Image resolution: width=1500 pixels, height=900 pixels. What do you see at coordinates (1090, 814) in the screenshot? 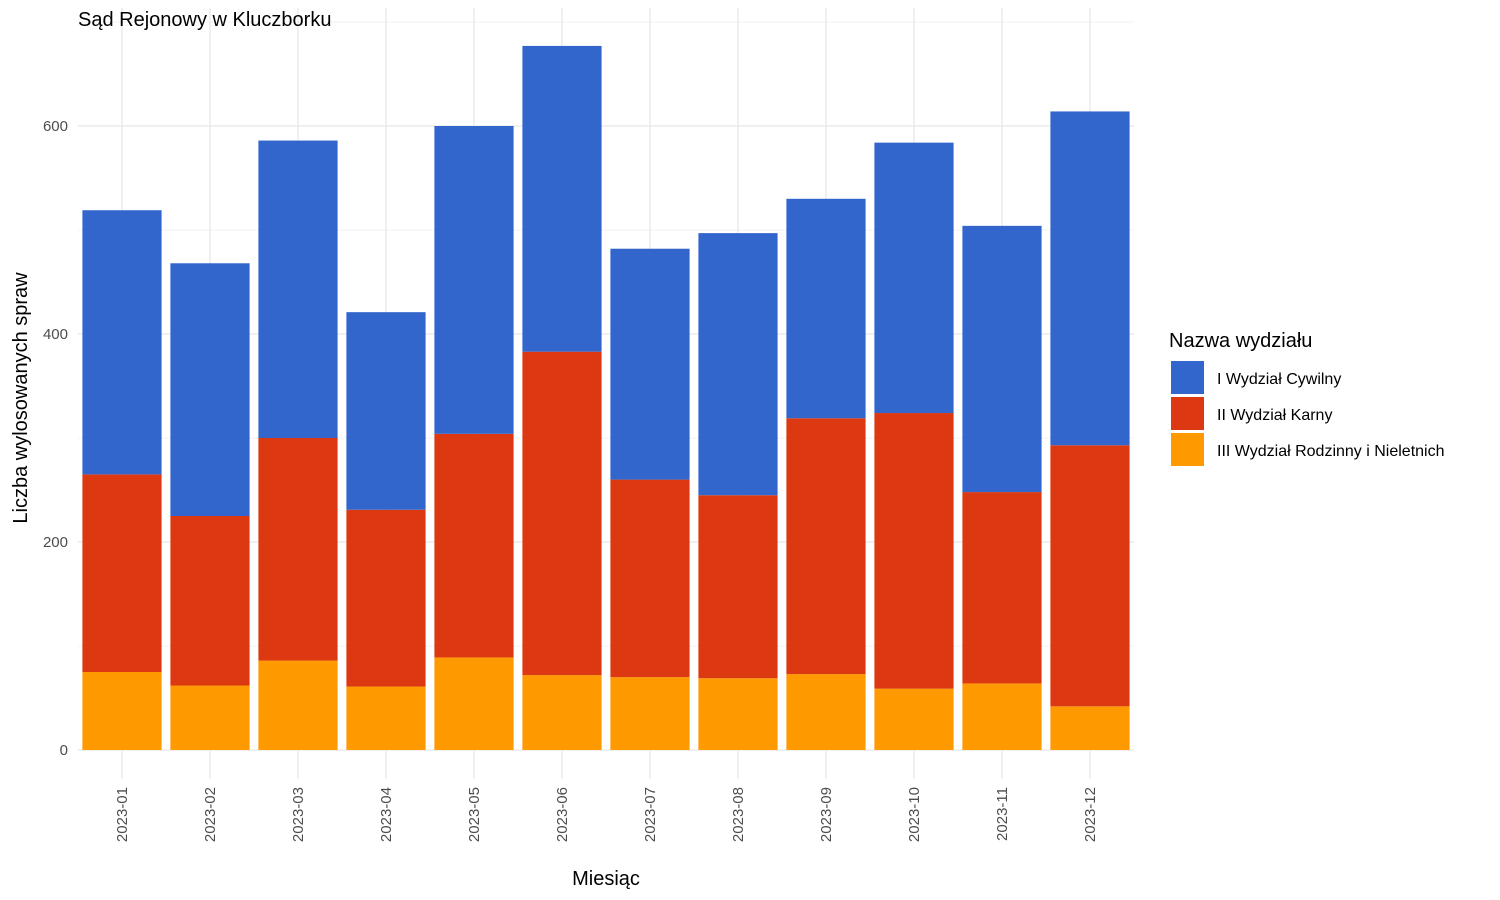
I see `x-tick-label: 2023-12` at bounding box center [1090, 814].